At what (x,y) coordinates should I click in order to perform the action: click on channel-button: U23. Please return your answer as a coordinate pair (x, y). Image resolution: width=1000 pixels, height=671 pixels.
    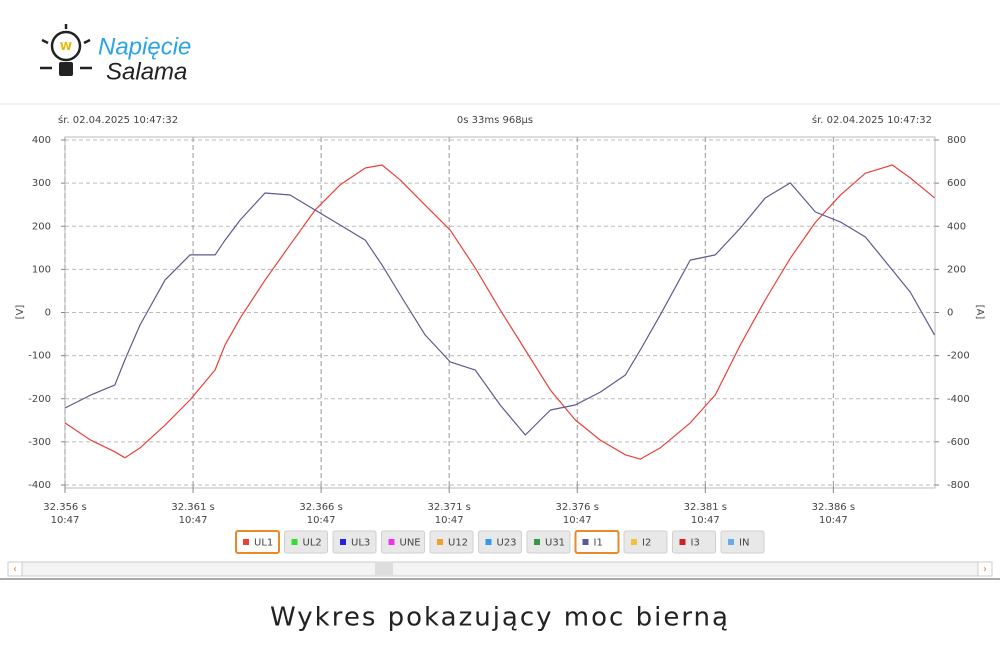
    Looking at the image, I should click on (500, 542).